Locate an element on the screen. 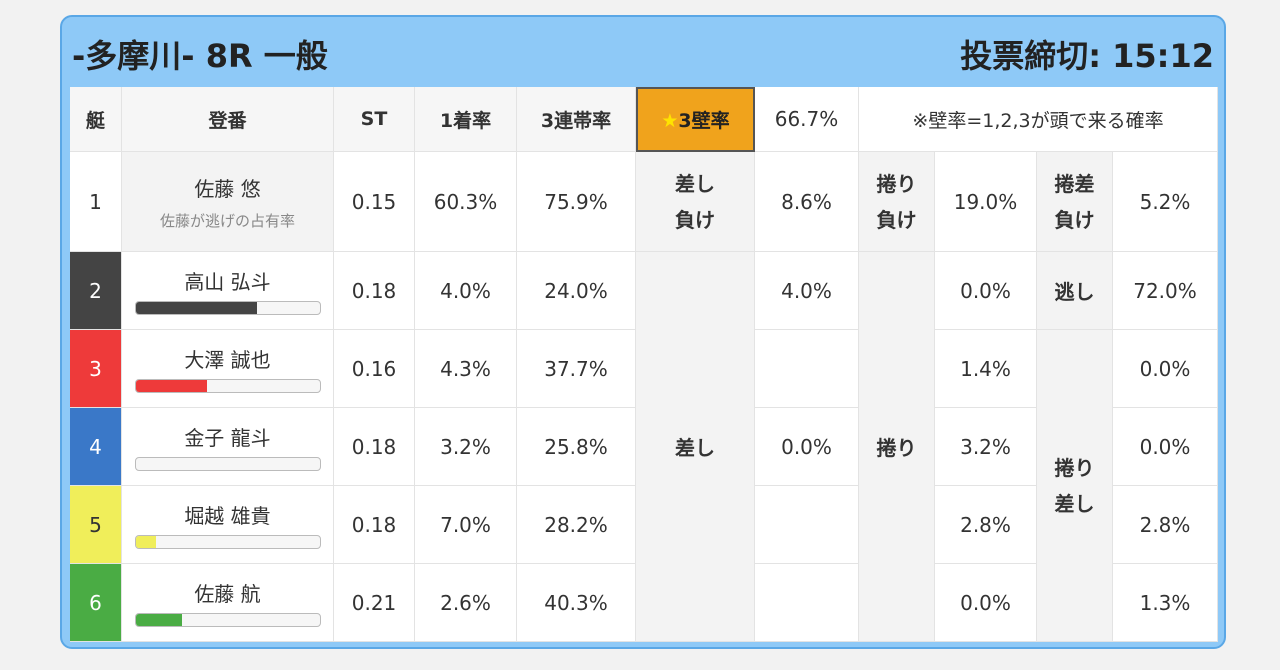 Image resolution: width=1280 pixels, height=670 pixels. racer-cell: 大澤 誠也 is located at coordinates (228, 369).